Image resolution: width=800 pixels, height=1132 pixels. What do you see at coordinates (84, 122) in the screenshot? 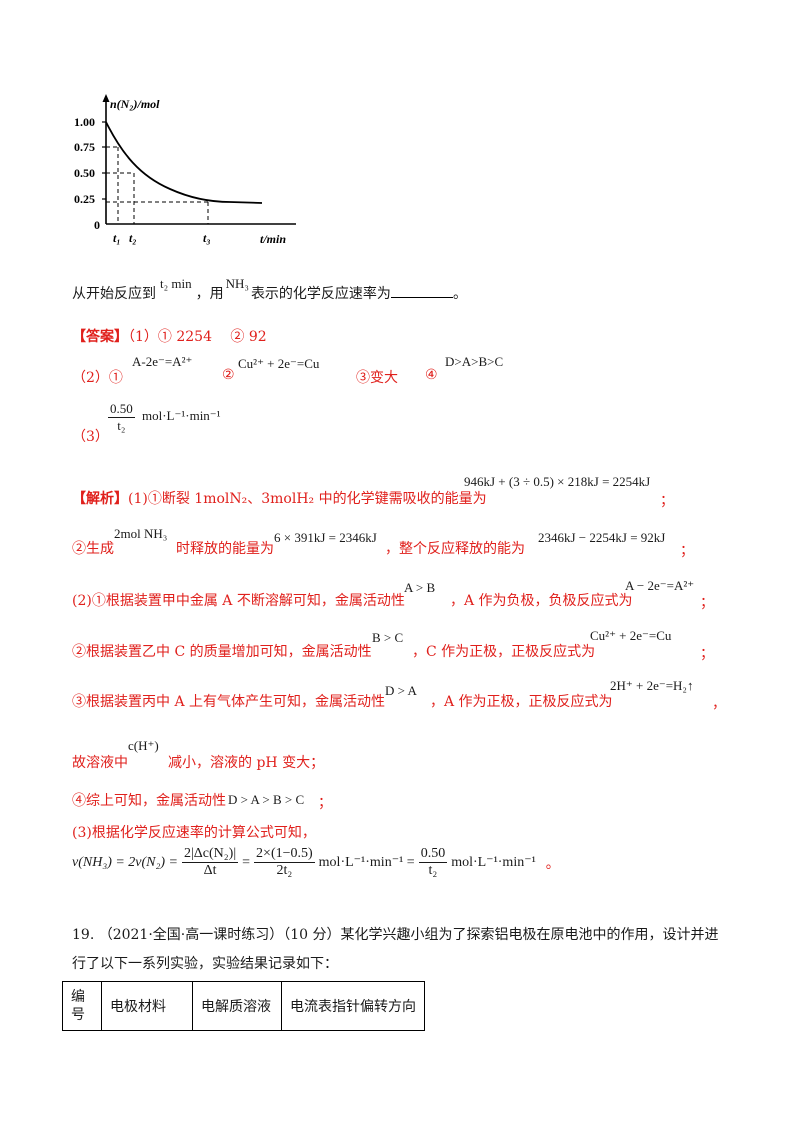
I see `ytick-1: 1.00` at bounding box center [84, 122].